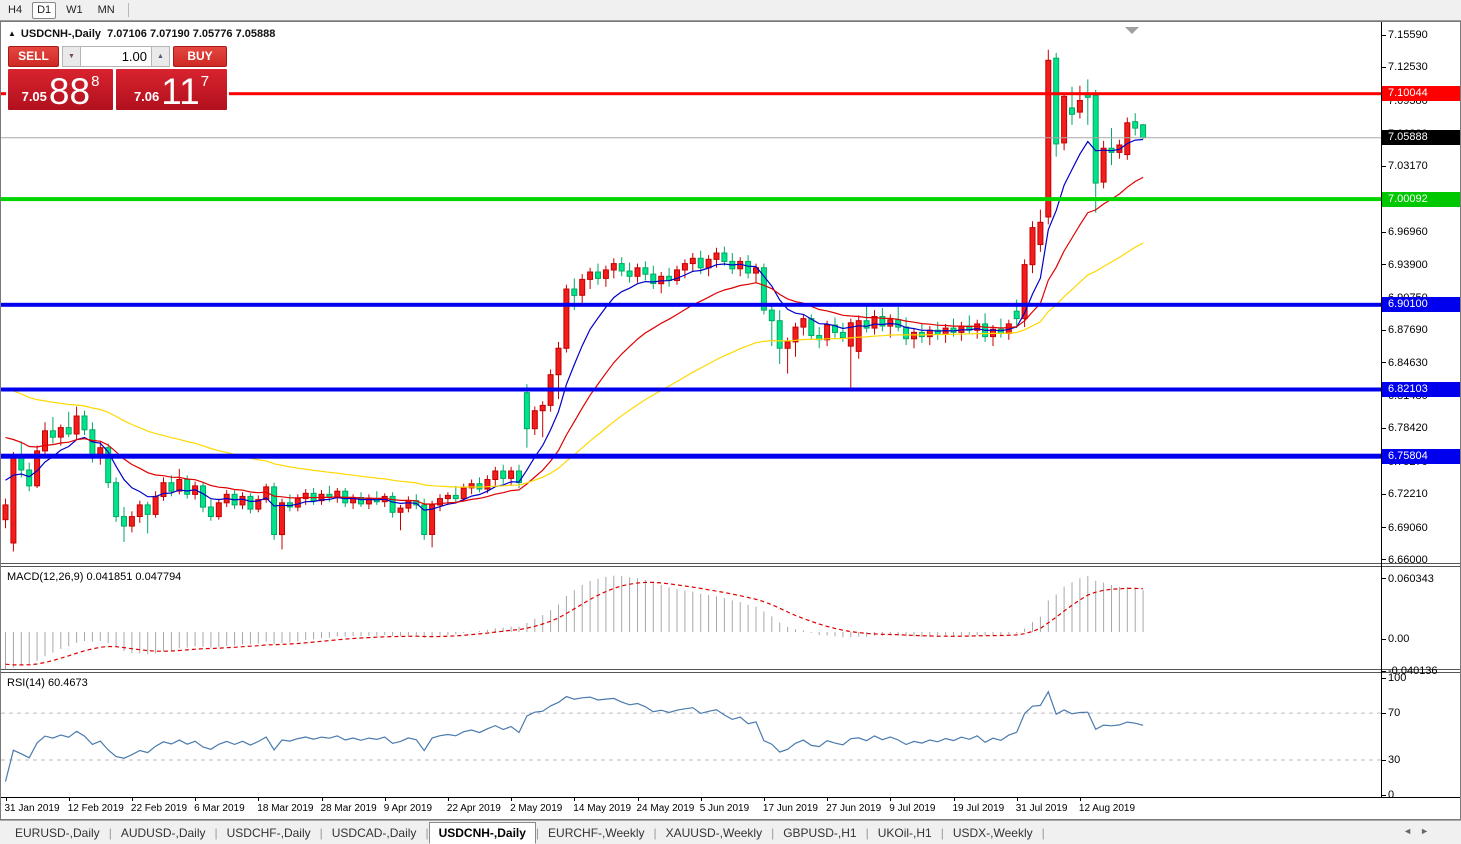 The image size is (1461, 844). I want to click on chart-shift-marker-icon, so click(1132, 30).